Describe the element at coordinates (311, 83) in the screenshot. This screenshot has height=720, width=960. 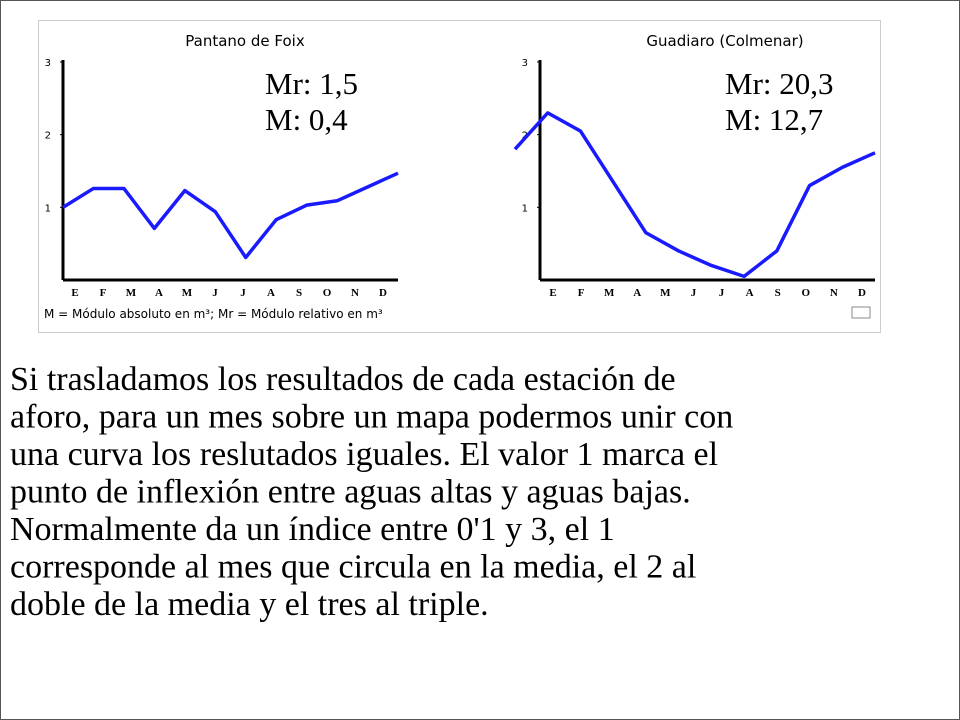
I see `annotation: Mr: 1,5` at that location.